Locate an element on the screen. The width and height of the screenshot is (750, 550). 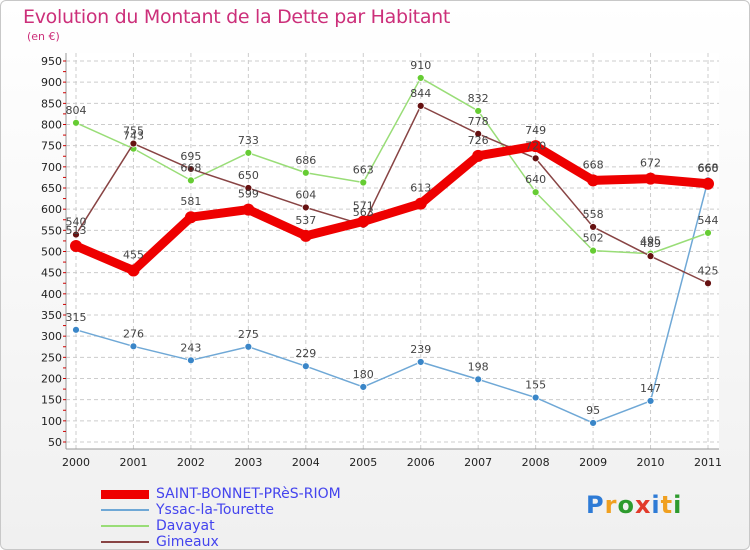
y-tick-label: 150 is located at coordinates (51, 400).